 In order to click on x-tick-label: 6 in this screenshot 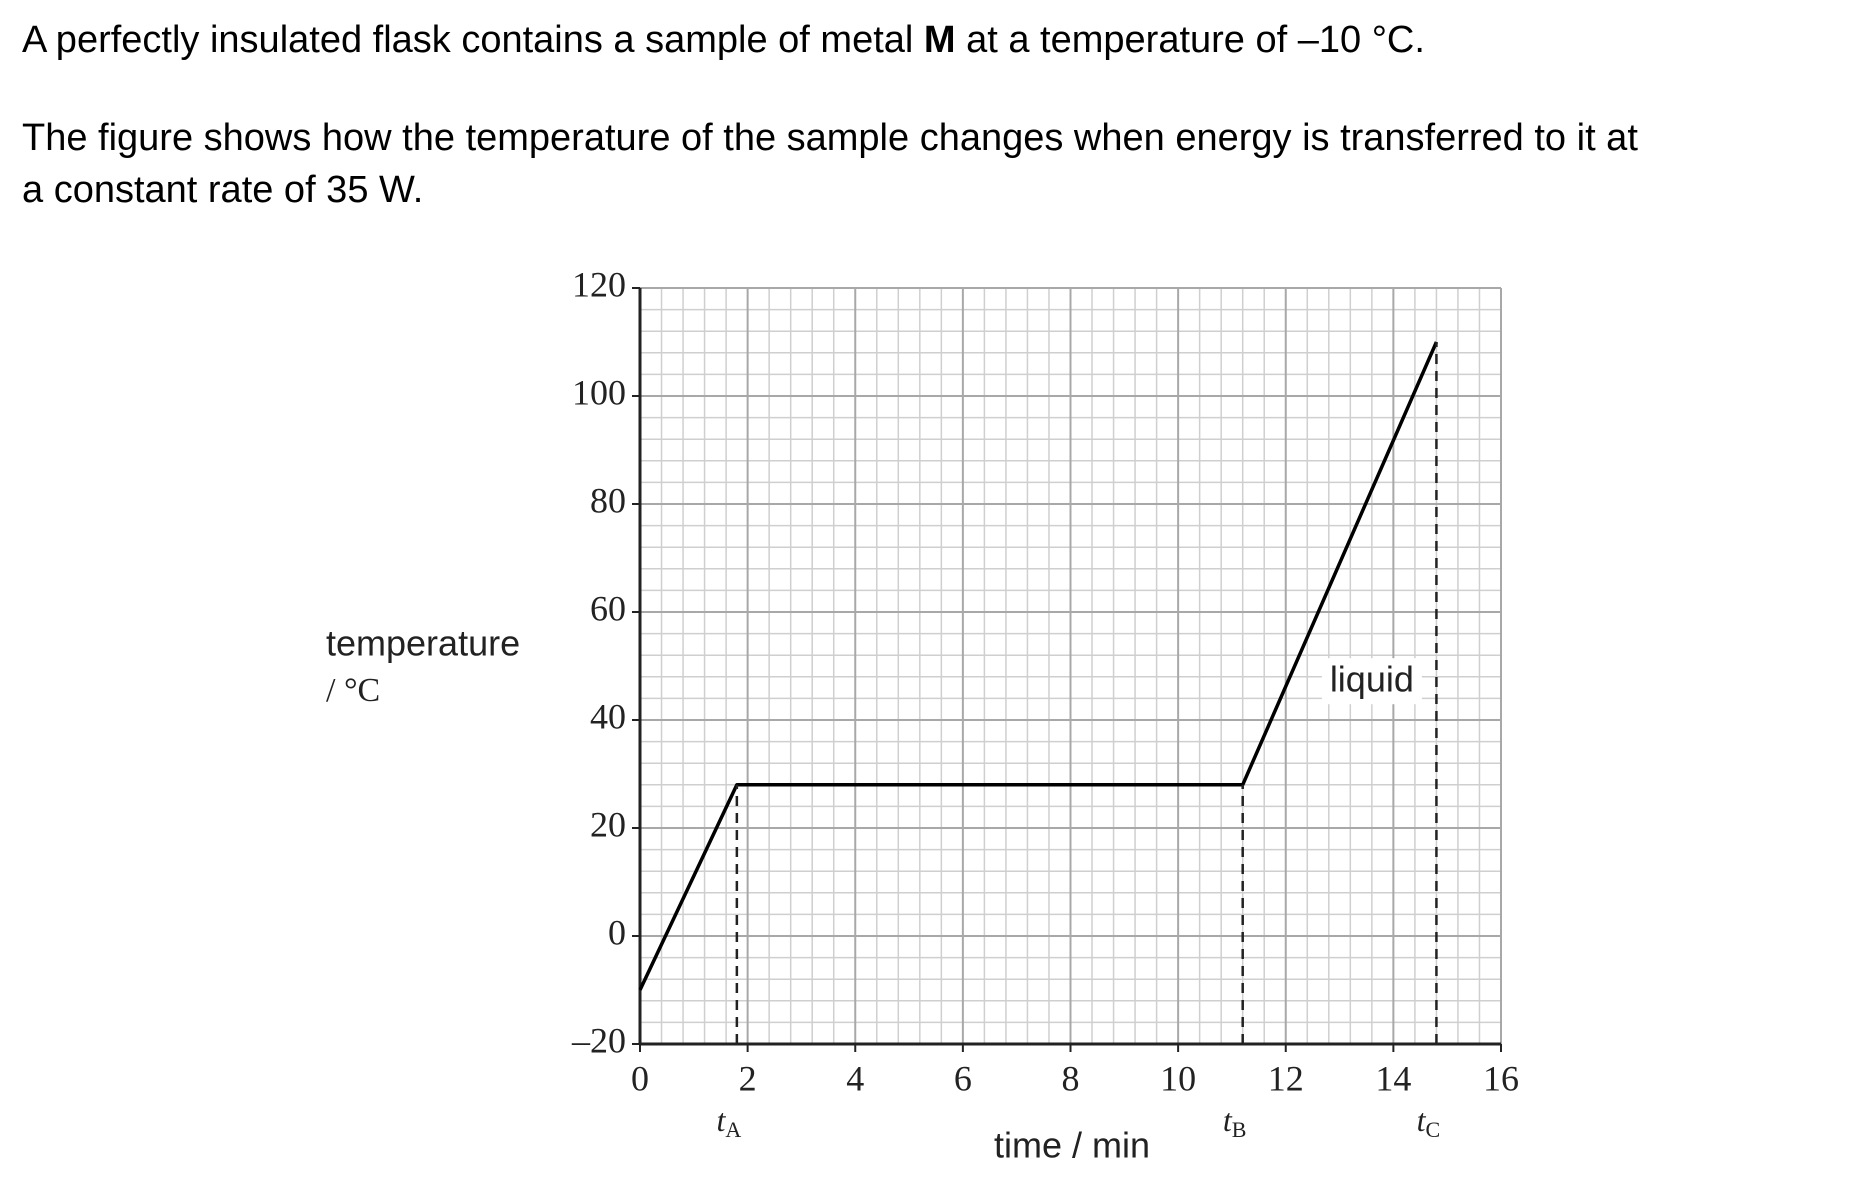, I will do `click(963, 1078)`.